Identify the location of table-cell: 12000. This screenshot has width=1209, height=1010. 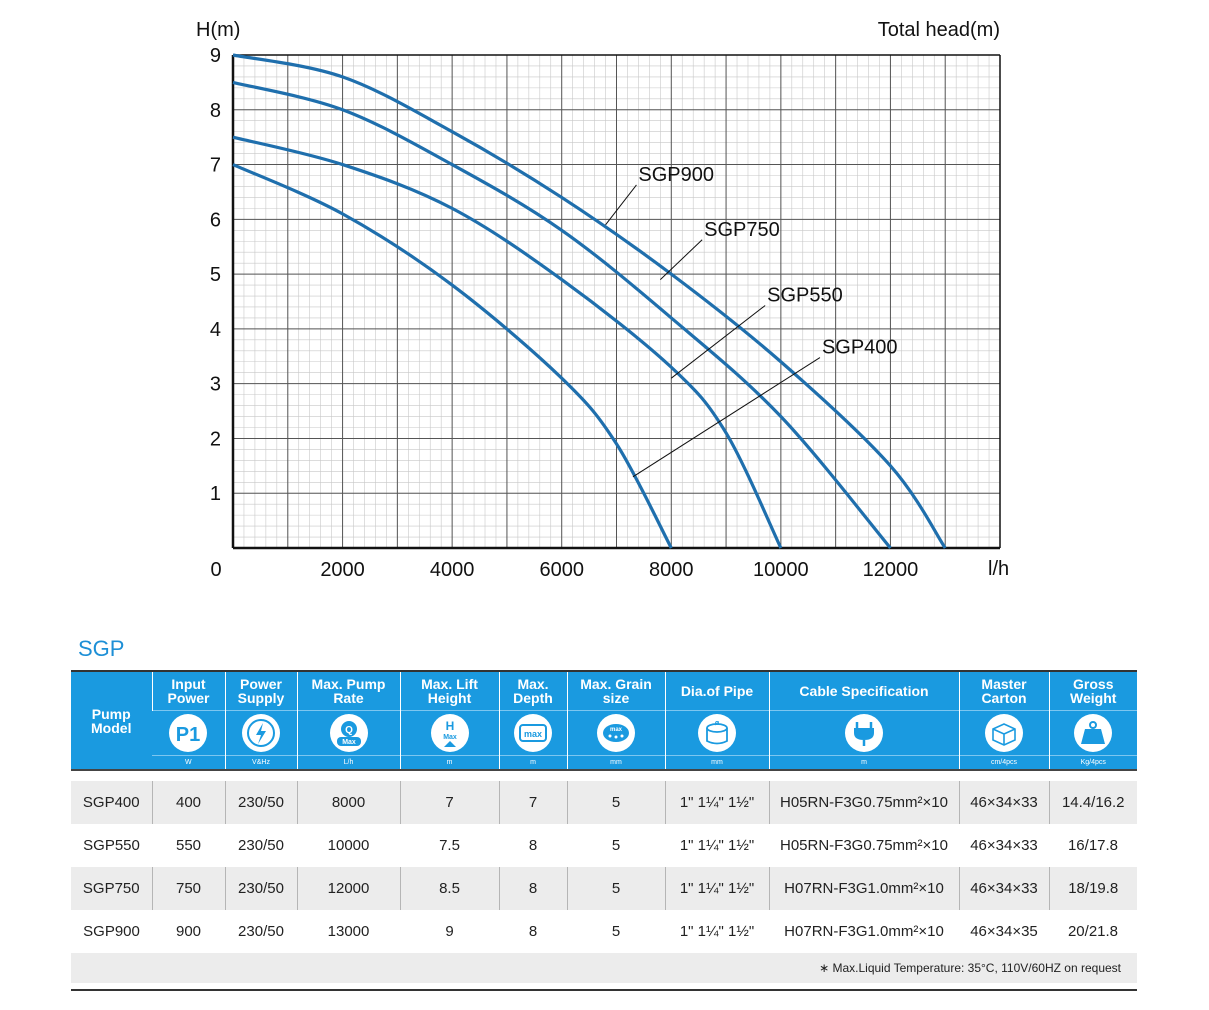
(348, 888).